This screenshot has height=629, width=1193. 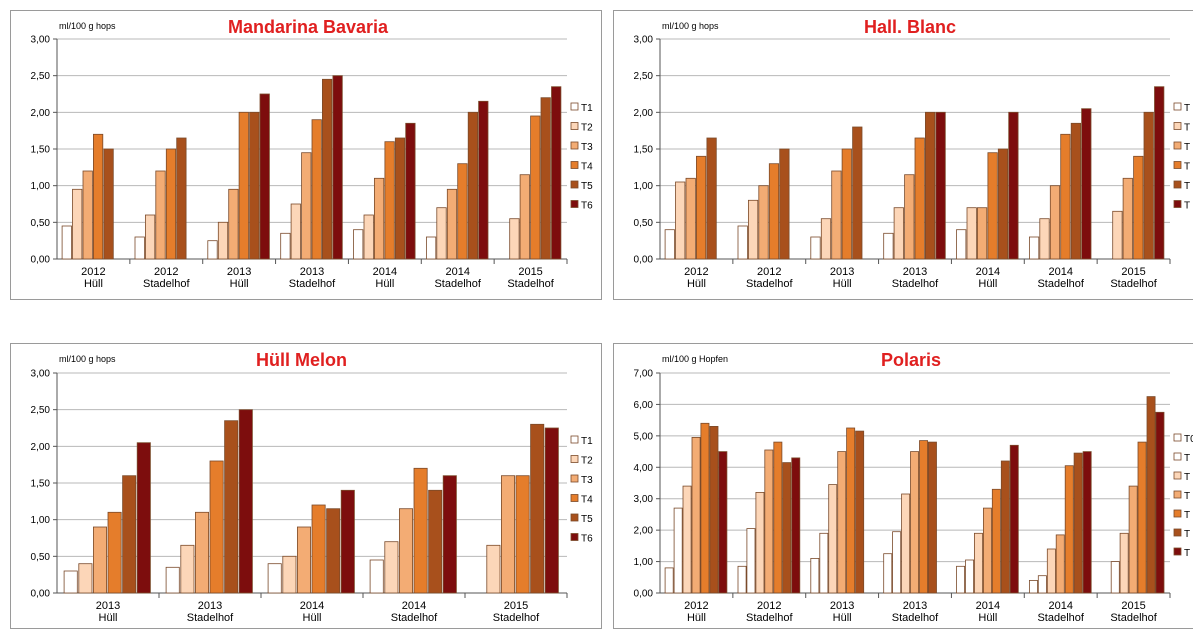 What do you see at coordinates (644, 374) in the screenshot?
I see `y-tick-label: 7,00` at bounding box center [644, 374].